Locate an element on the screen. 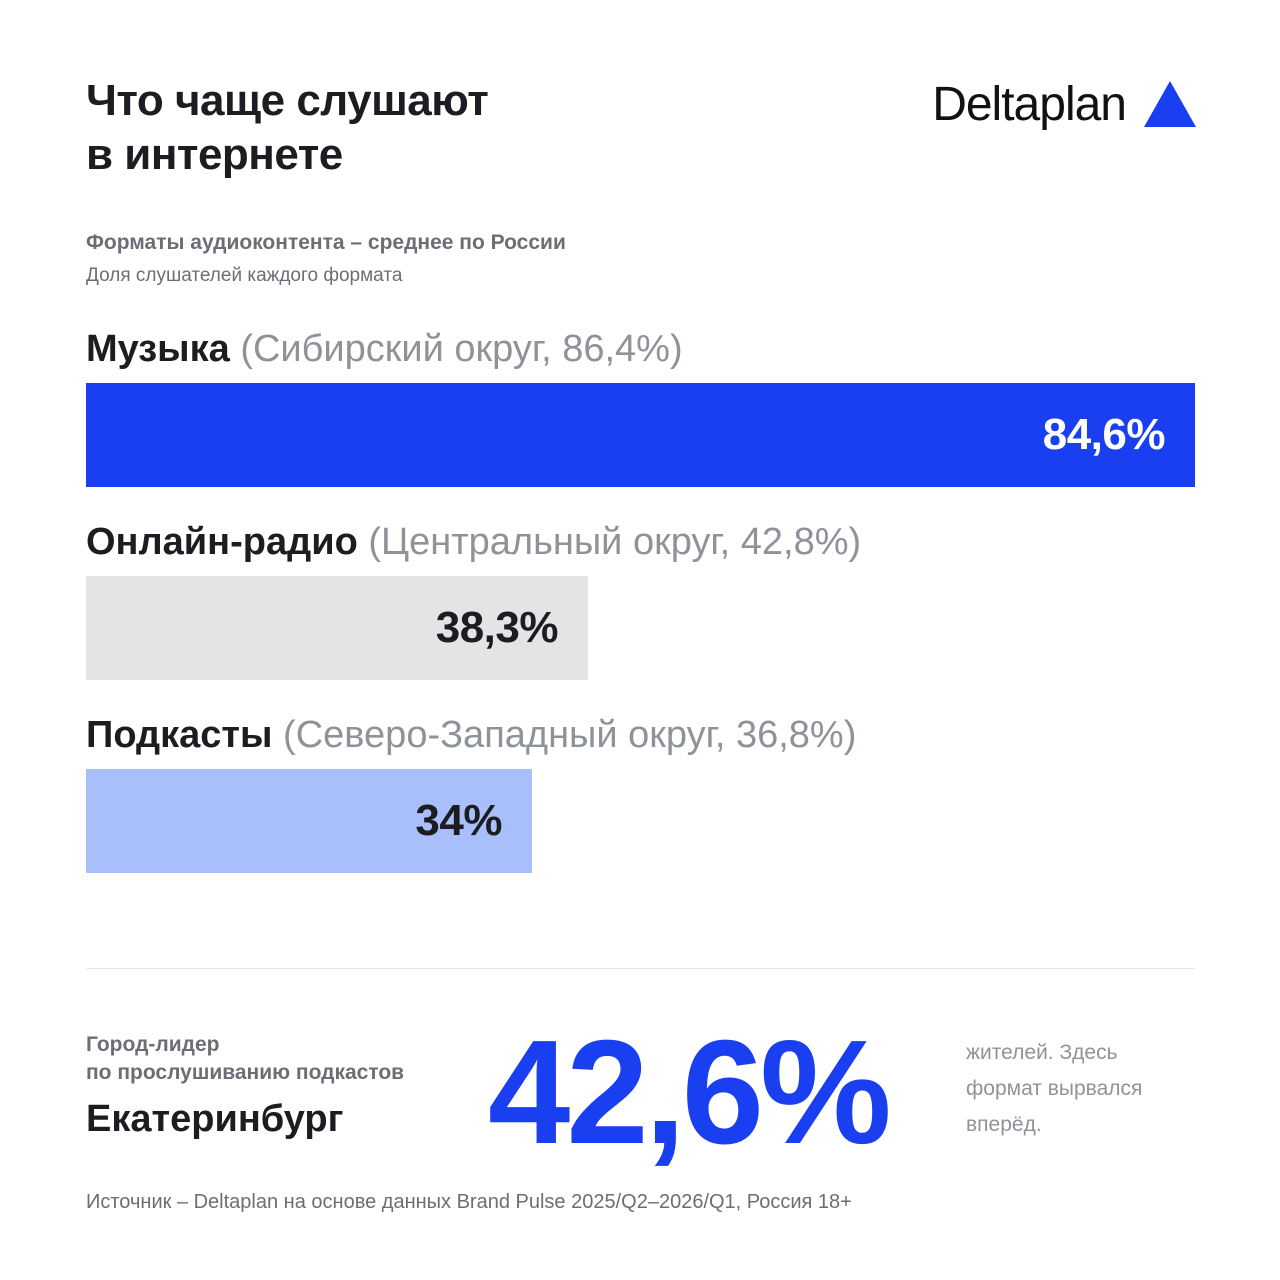 This screenshot has width=1280, height=1280. triangle-logo-icon is located at coordinates (1170, 104).